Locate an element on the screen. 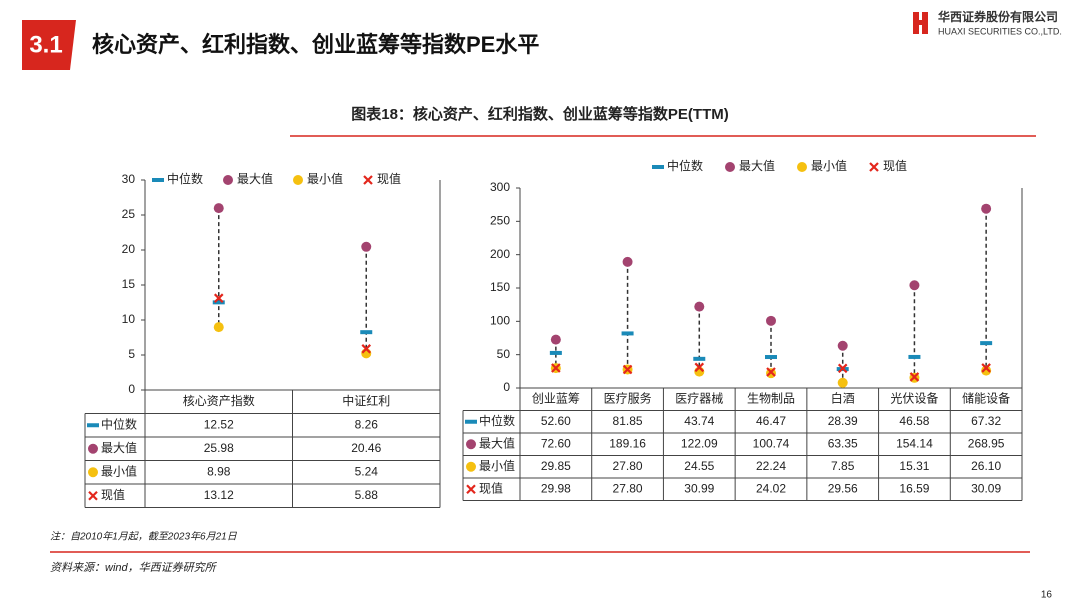 Image resolution: width=1080 pixels, height=610 pixels. table-cell: 15.31 is located at coordinates (914, 466).